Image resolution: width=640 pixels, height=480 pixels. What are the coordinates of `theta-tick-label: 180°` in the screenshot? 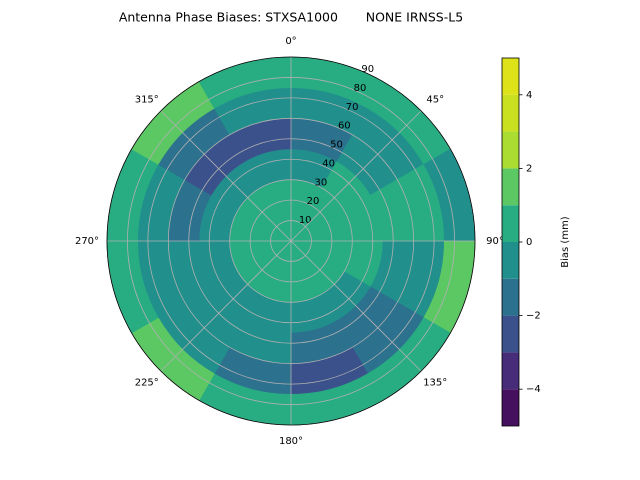 It's located at (291, 441).